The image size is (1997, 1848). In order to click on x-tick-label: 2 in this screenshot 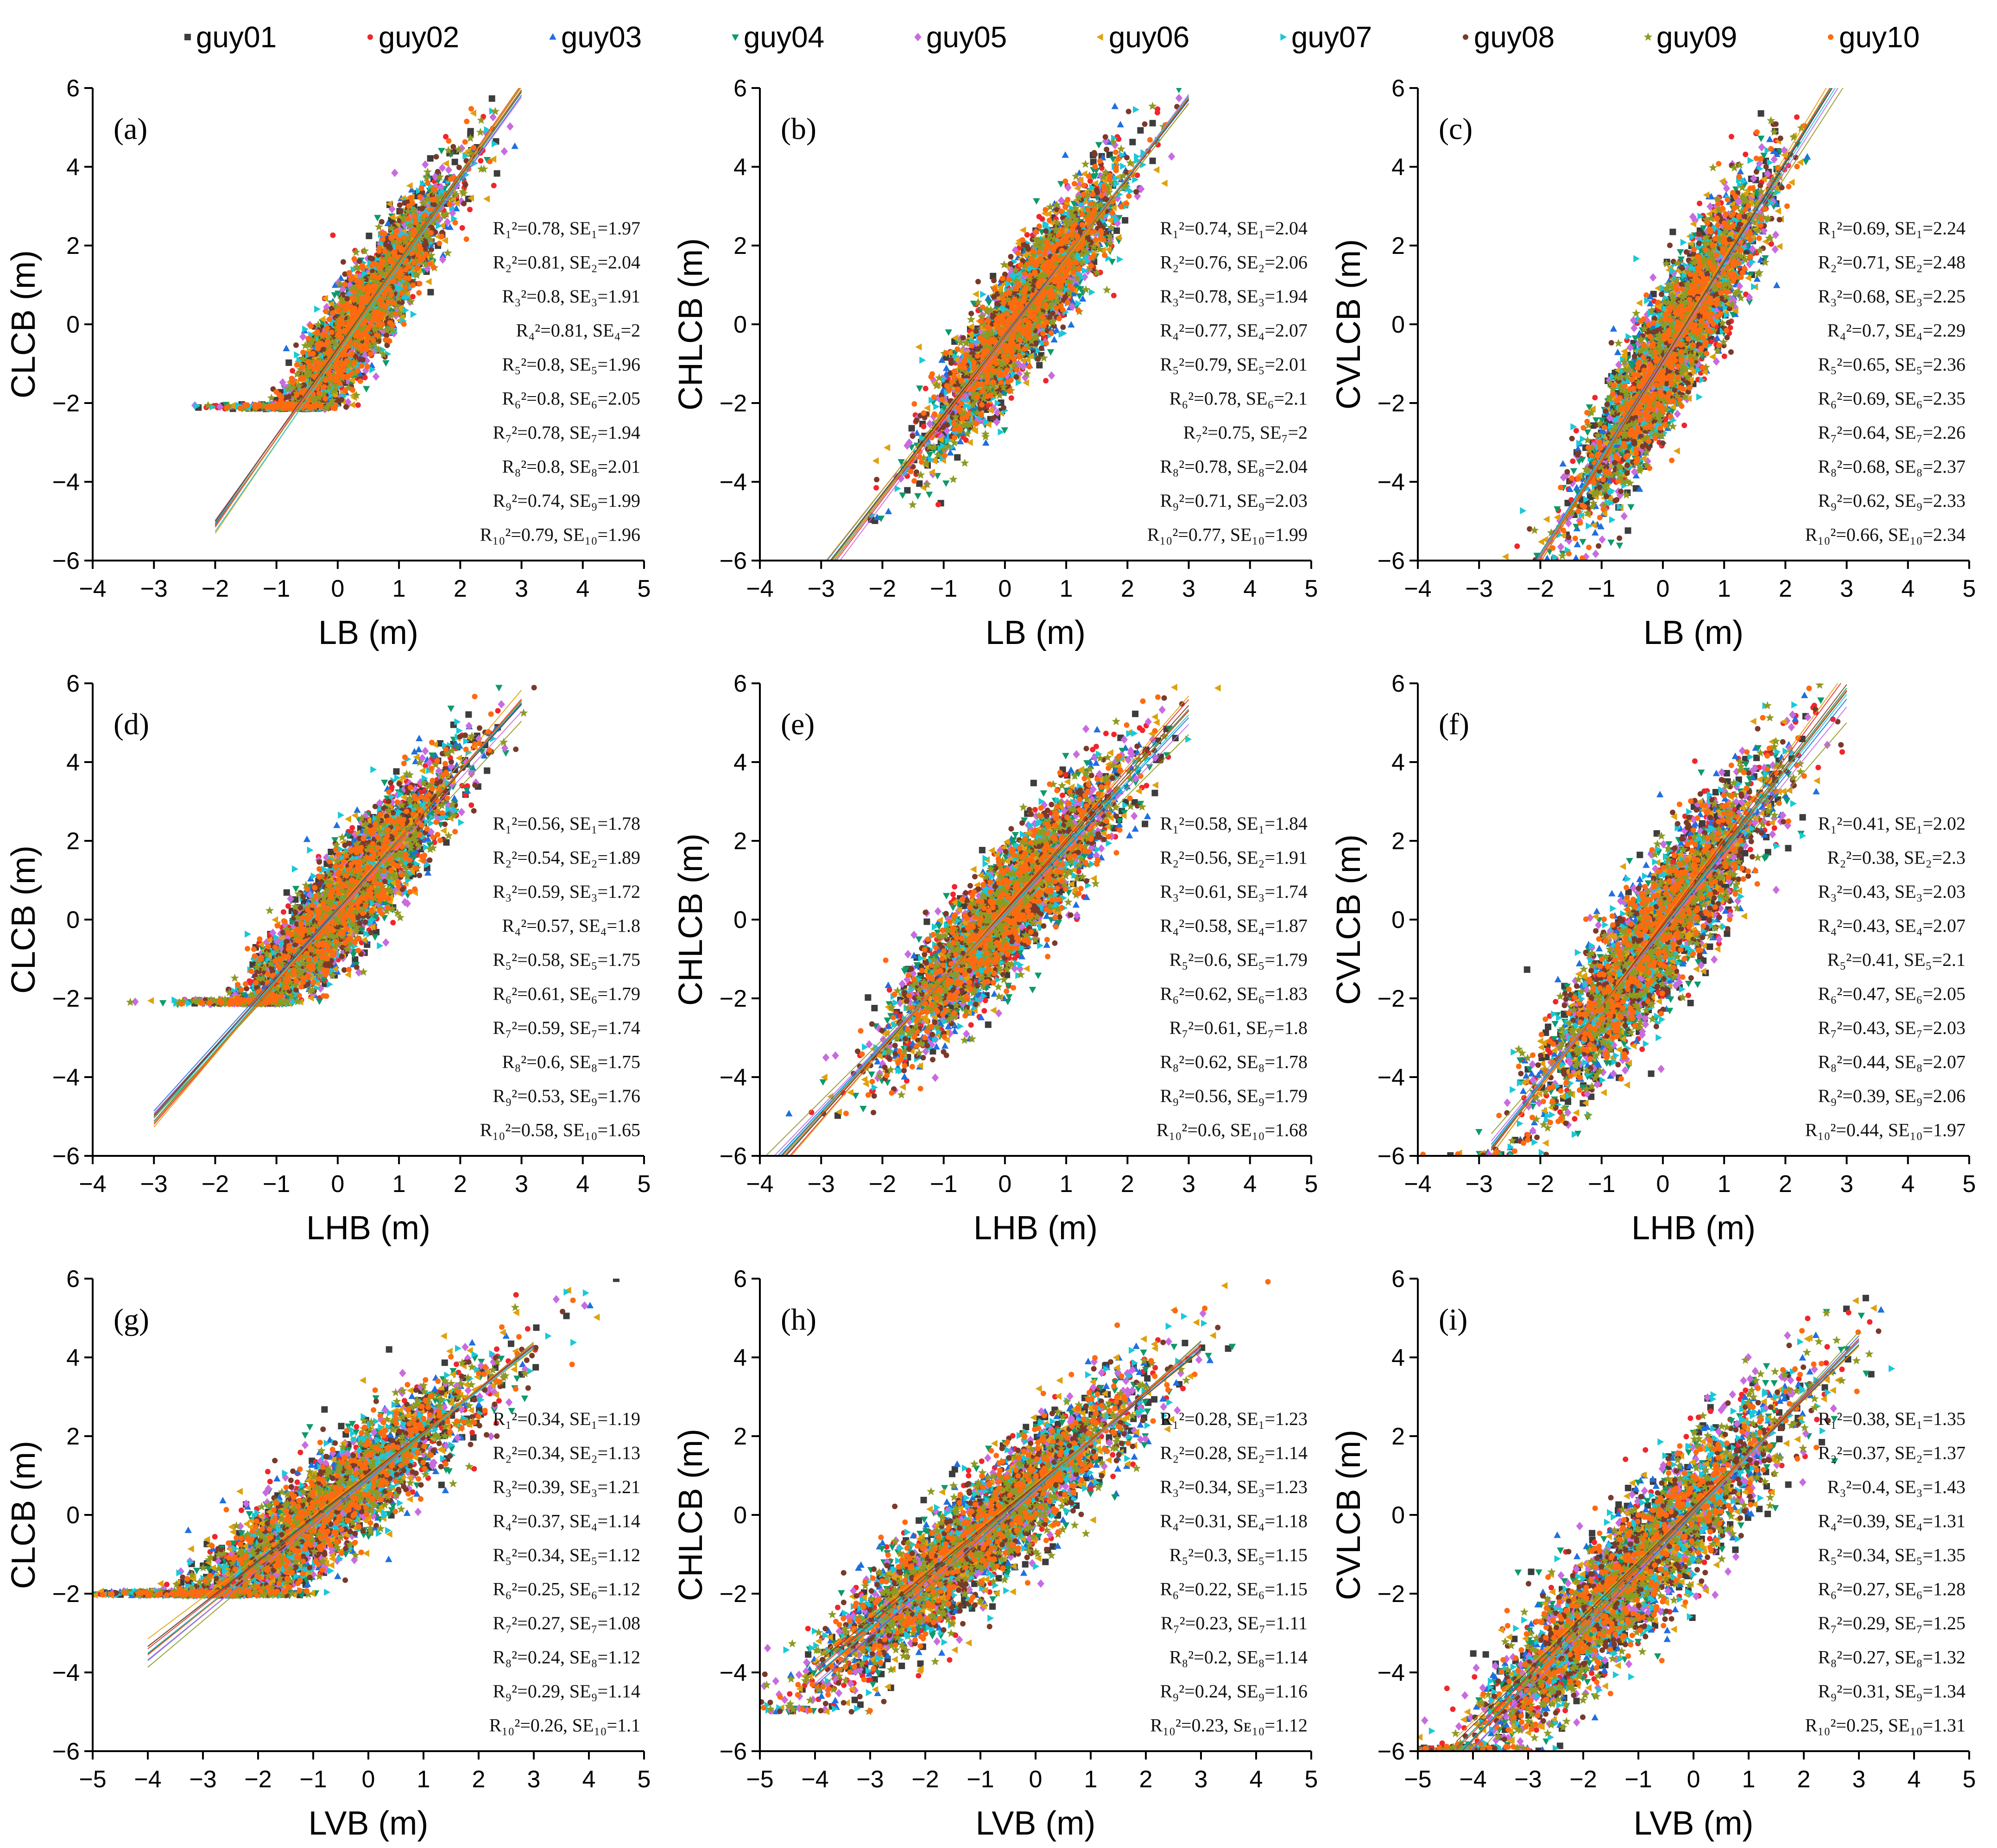, I will do `click(460, 588)`.